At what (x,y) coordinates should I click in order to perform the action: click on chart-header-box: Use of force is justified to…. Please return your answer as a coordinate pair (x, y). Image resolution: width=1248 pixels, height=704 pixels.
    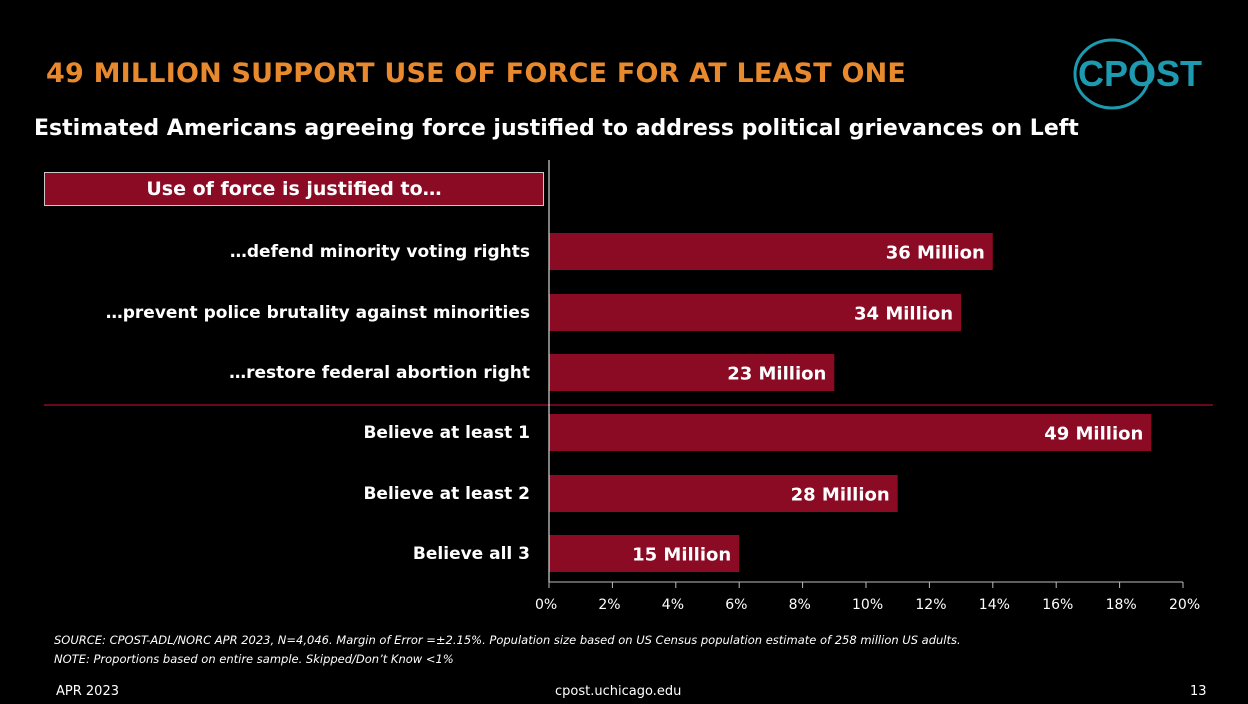
    Looking at the image, I should click on (294, 189).